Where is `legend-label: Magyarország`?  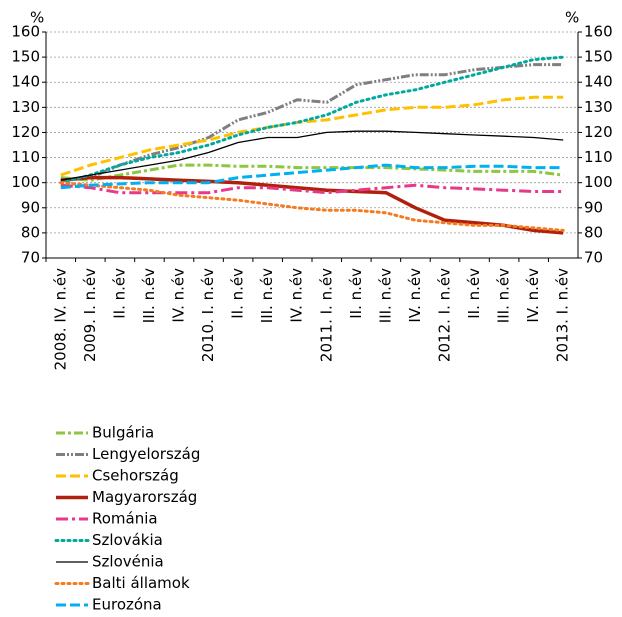 legend-label: Magyarország is located at coordinates (144, 497).